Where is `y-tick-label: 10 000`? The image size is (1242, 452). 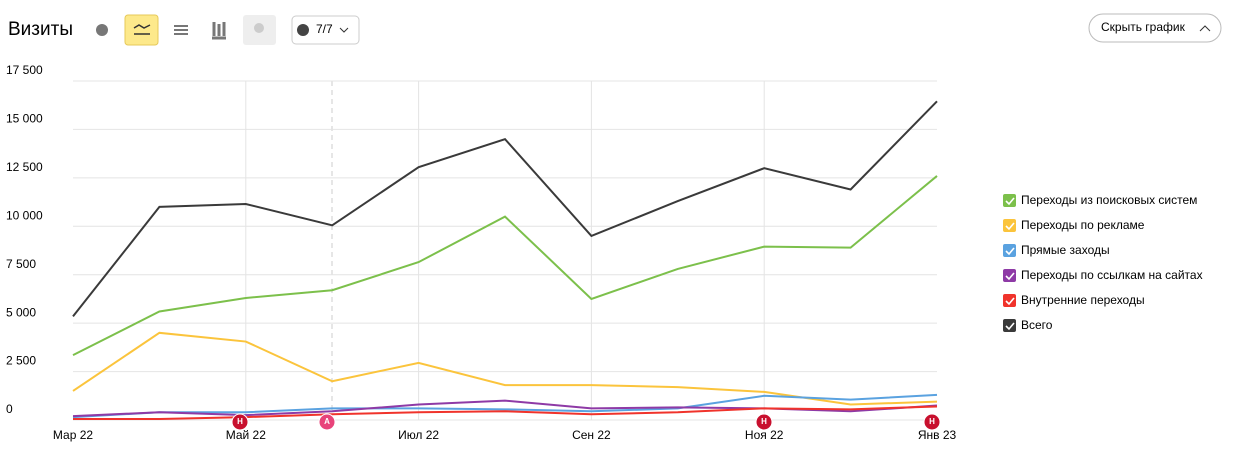
y-tick-label: 10 000 is located at coordinates (24, 215).